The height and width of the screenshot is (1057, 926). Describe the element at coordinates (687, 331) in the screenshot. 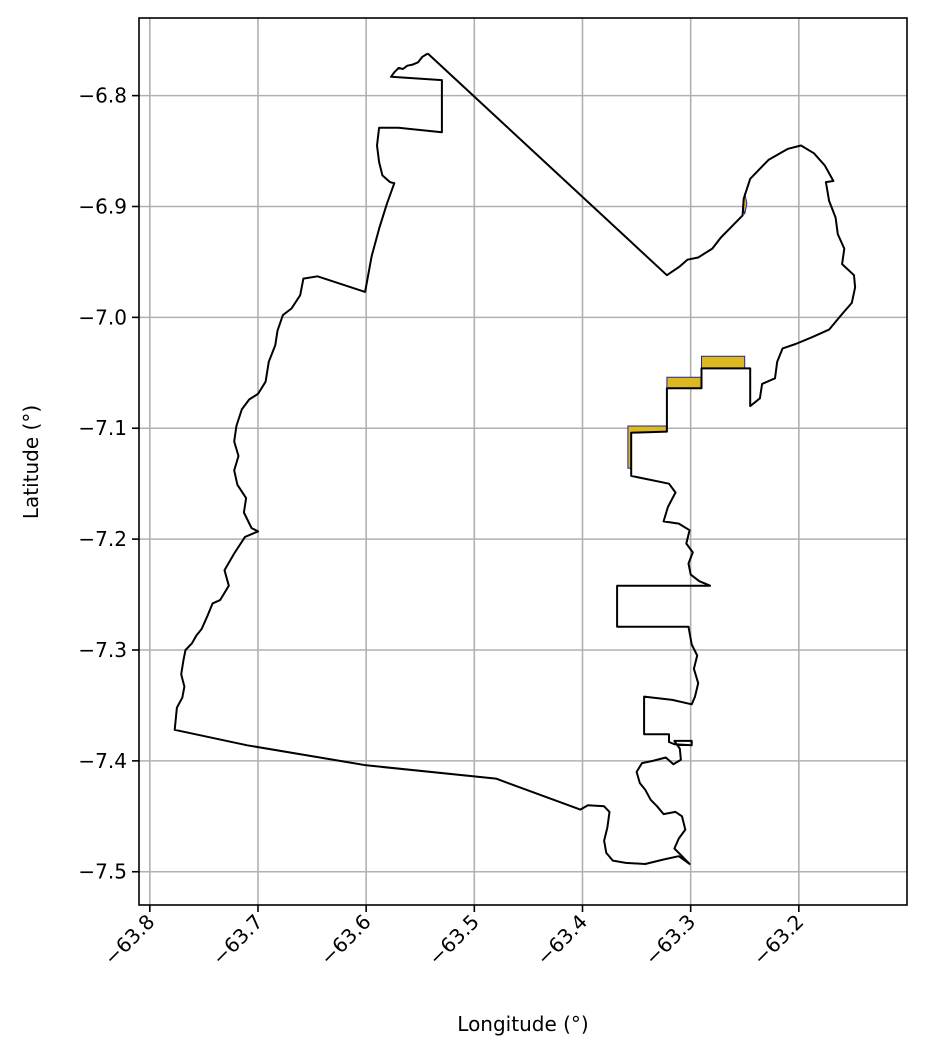

I see `overlap-areas` at that location.